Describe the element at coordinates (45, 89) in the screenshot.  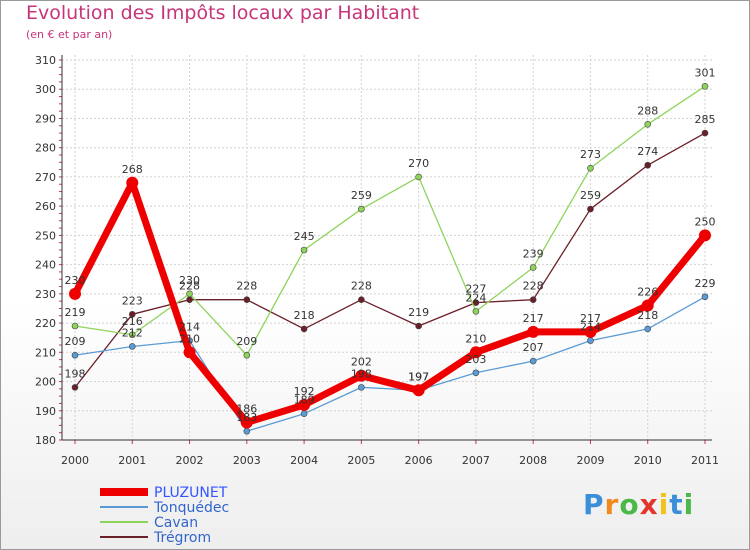
I see `y-tick-label: 300` at that location.